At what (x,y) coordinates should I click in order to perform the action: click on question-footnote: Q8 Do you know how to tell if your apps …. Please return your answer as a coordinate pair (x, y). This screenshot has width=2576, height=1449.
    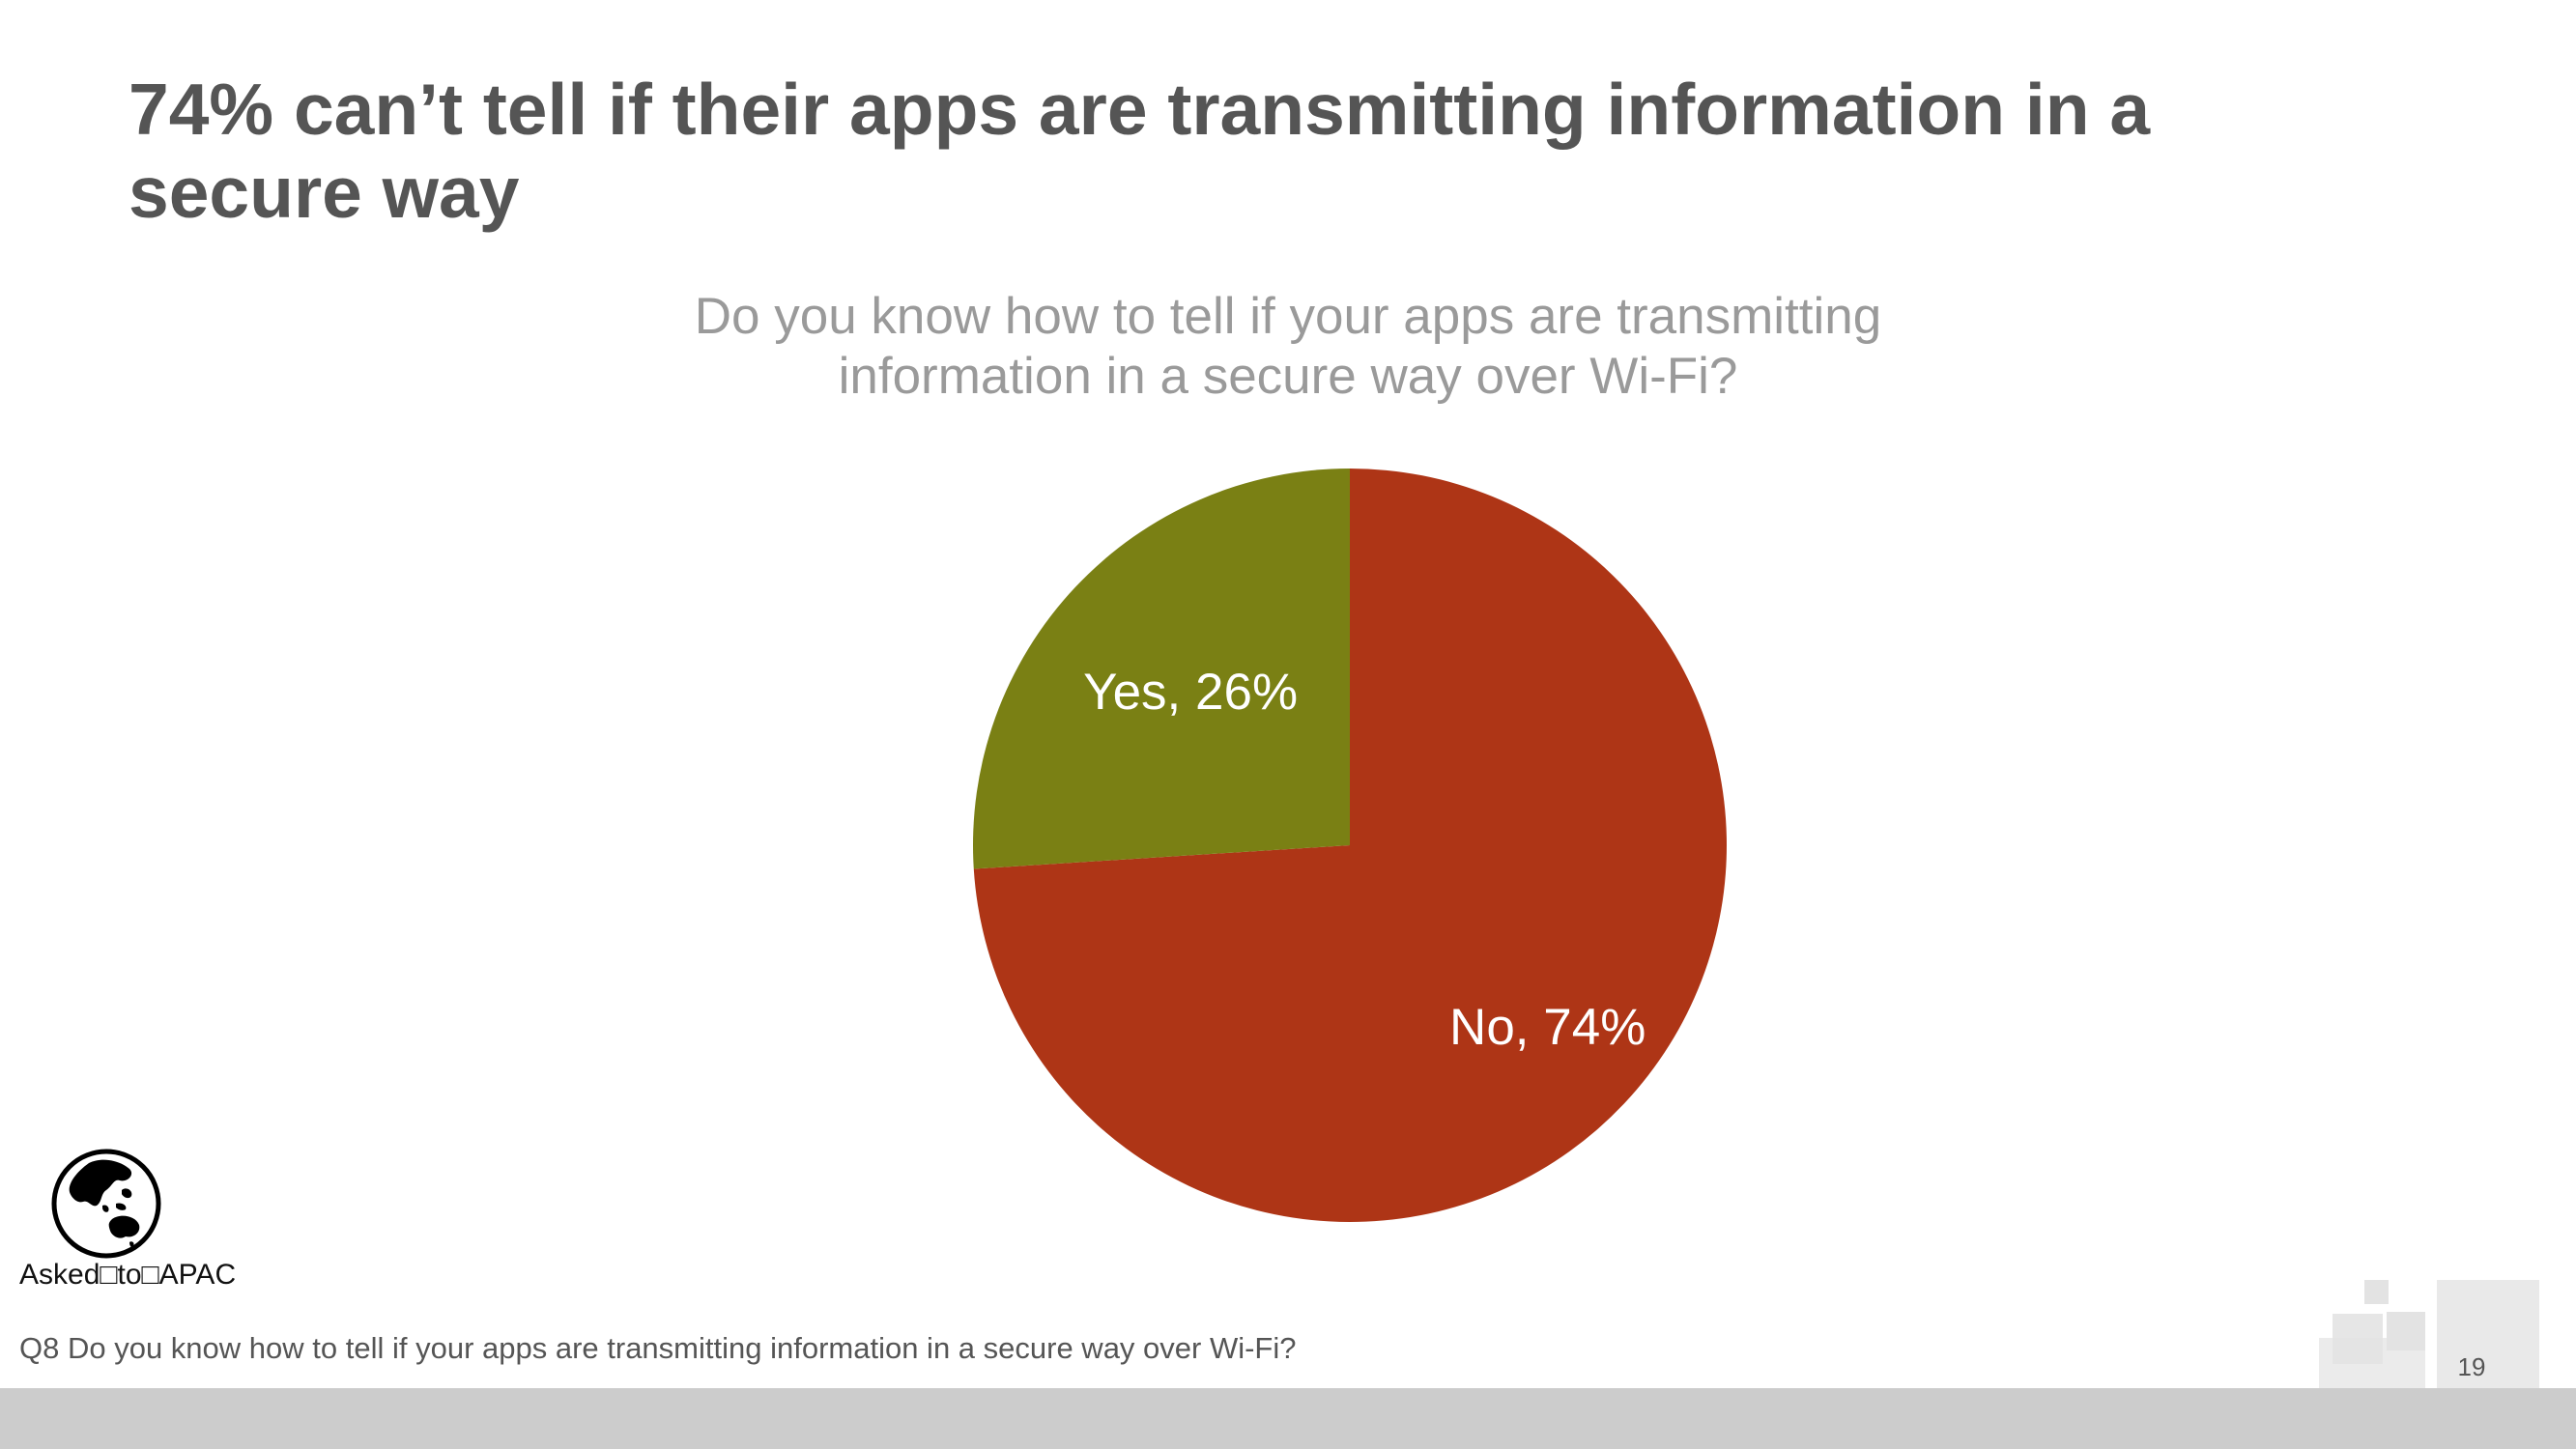
    Looking at the image, I should click on (658, 1348).